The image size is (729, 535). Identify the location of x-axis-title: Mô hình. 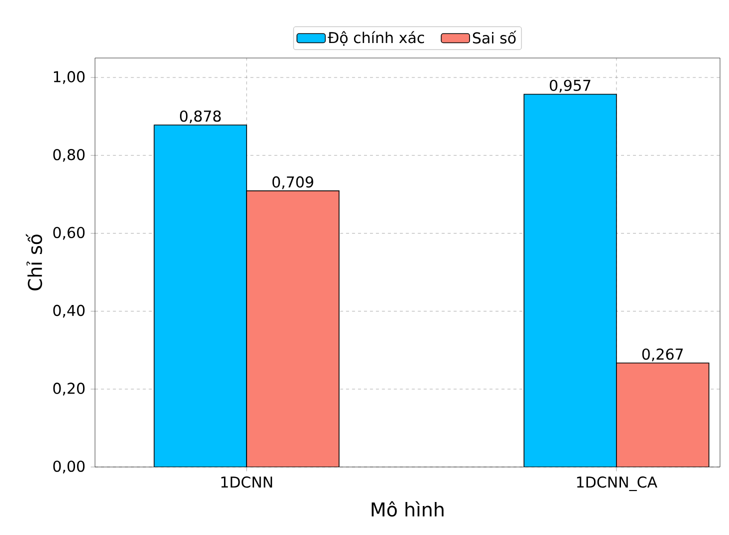
(408, 509).